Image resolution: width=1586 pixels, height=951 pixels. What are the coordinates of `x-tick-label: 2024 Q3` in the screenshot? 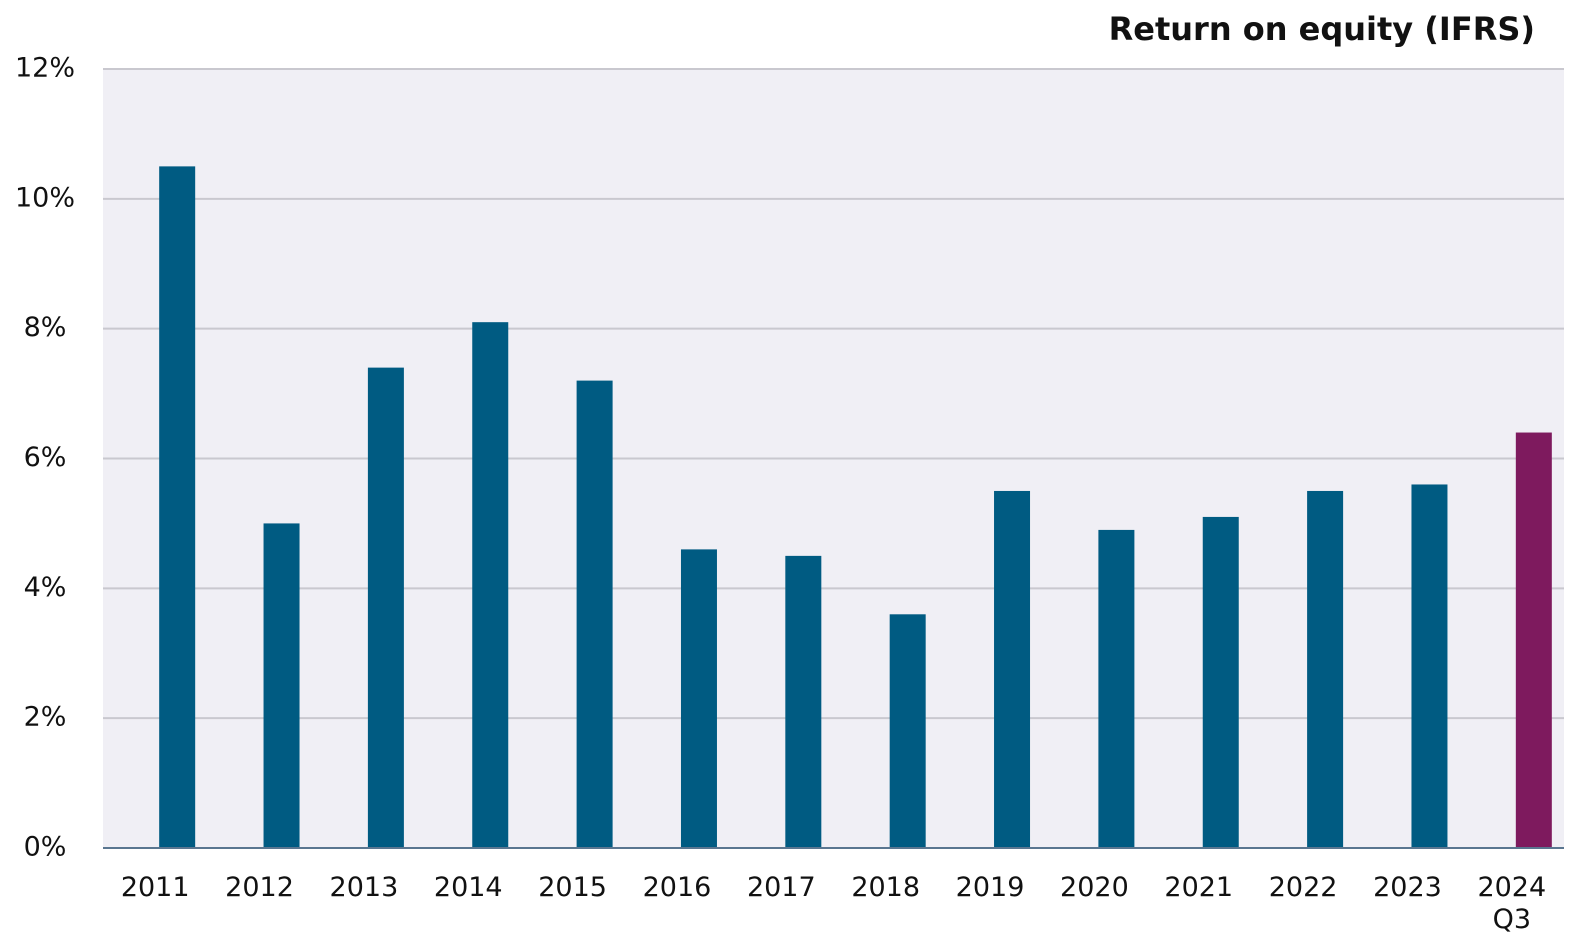 It's located at (1512, 903).